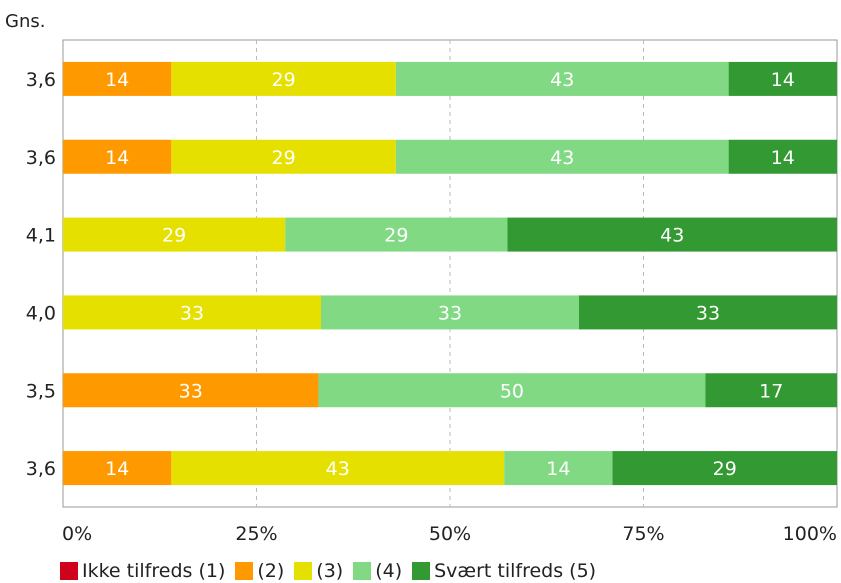 The height and width of the screenshot is (583, 841). What do you see at coordinates (450, 534) in the screenshot?
I see `x-tick-label: 50%` at bounding box center [450, 534].